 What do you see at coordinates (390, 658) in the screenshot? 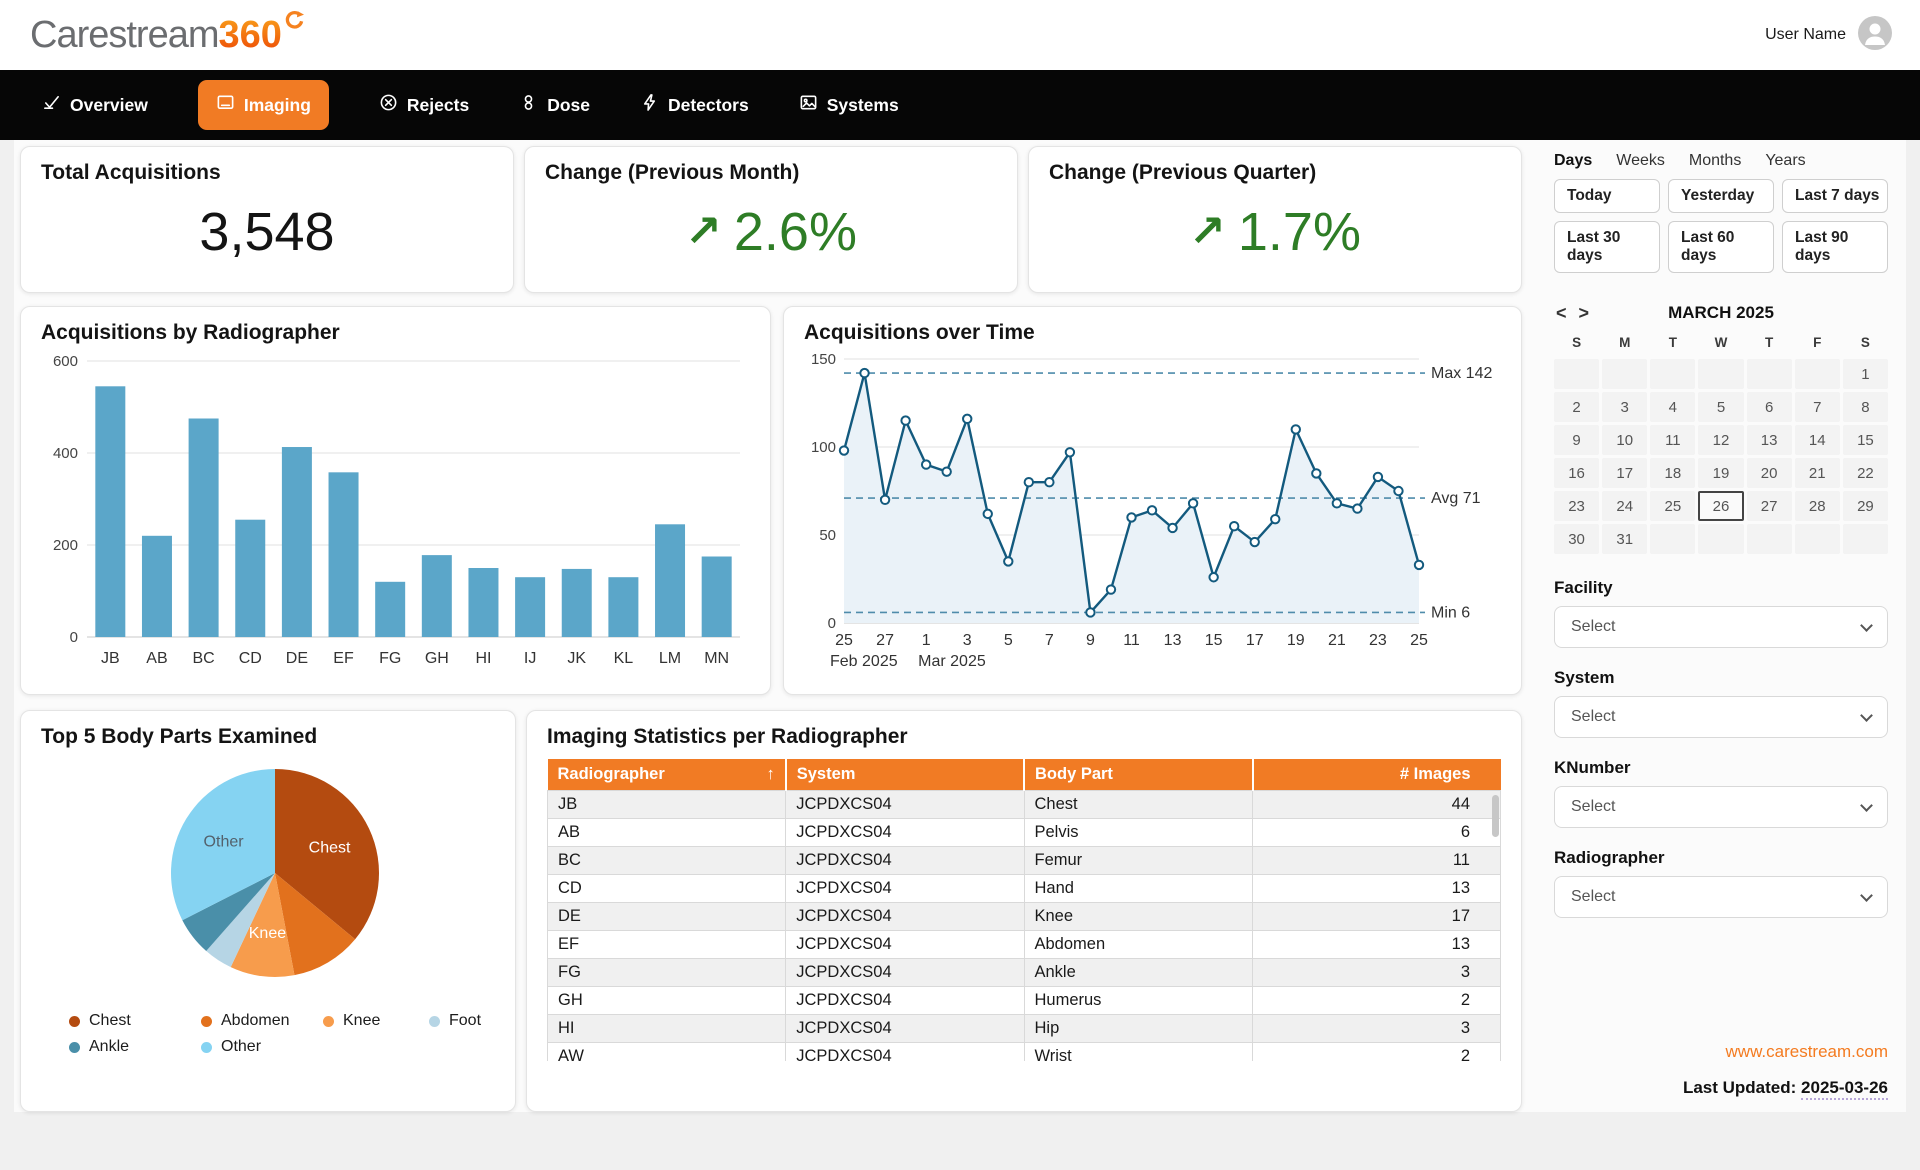
I see `svg-text: FG` at bounding box center [390, 658].